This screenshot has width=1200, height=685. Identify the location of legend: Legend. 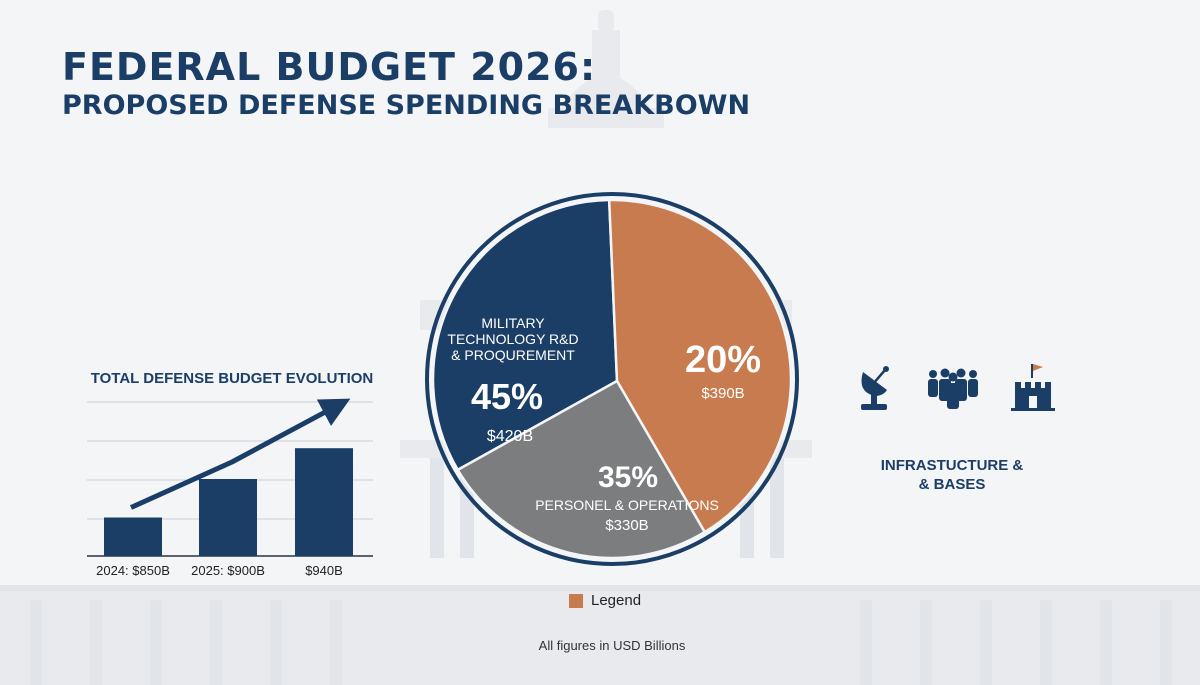
(605, 600).